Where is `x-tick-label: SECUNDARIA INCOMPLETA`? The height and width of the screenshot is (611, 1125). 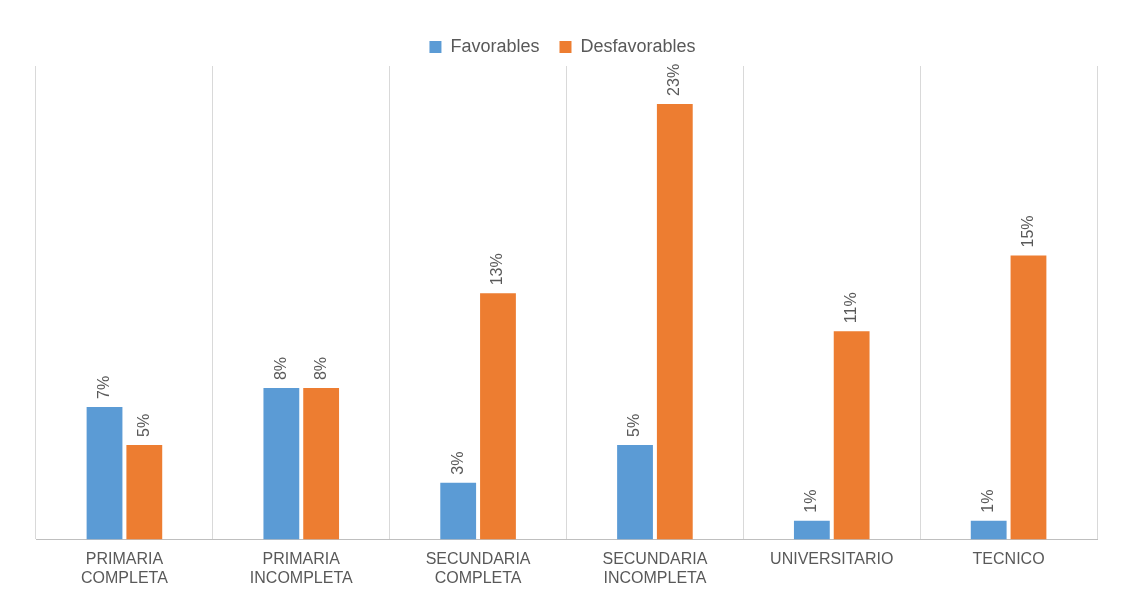 x-tick-label: SECUNDARIA INCOMPLETA is located at coordinates (655, 567).